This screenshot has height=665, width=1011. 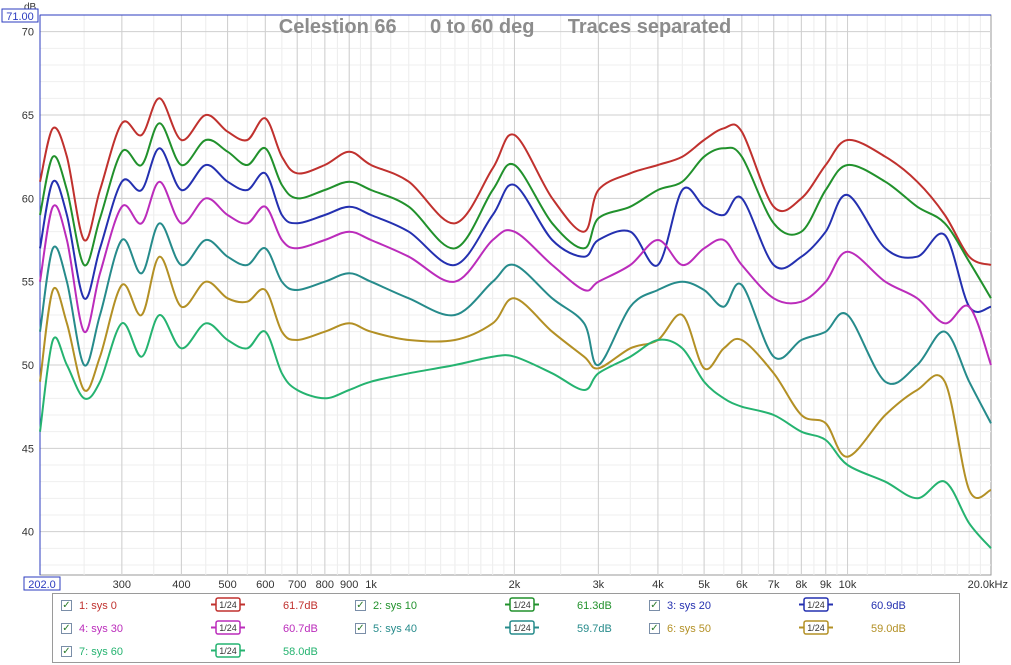 What do you see at coordinates (98, 606) in the screenshot?
I see `legend-trace-name: 1: sys 0` at bounding box center [98, 606].